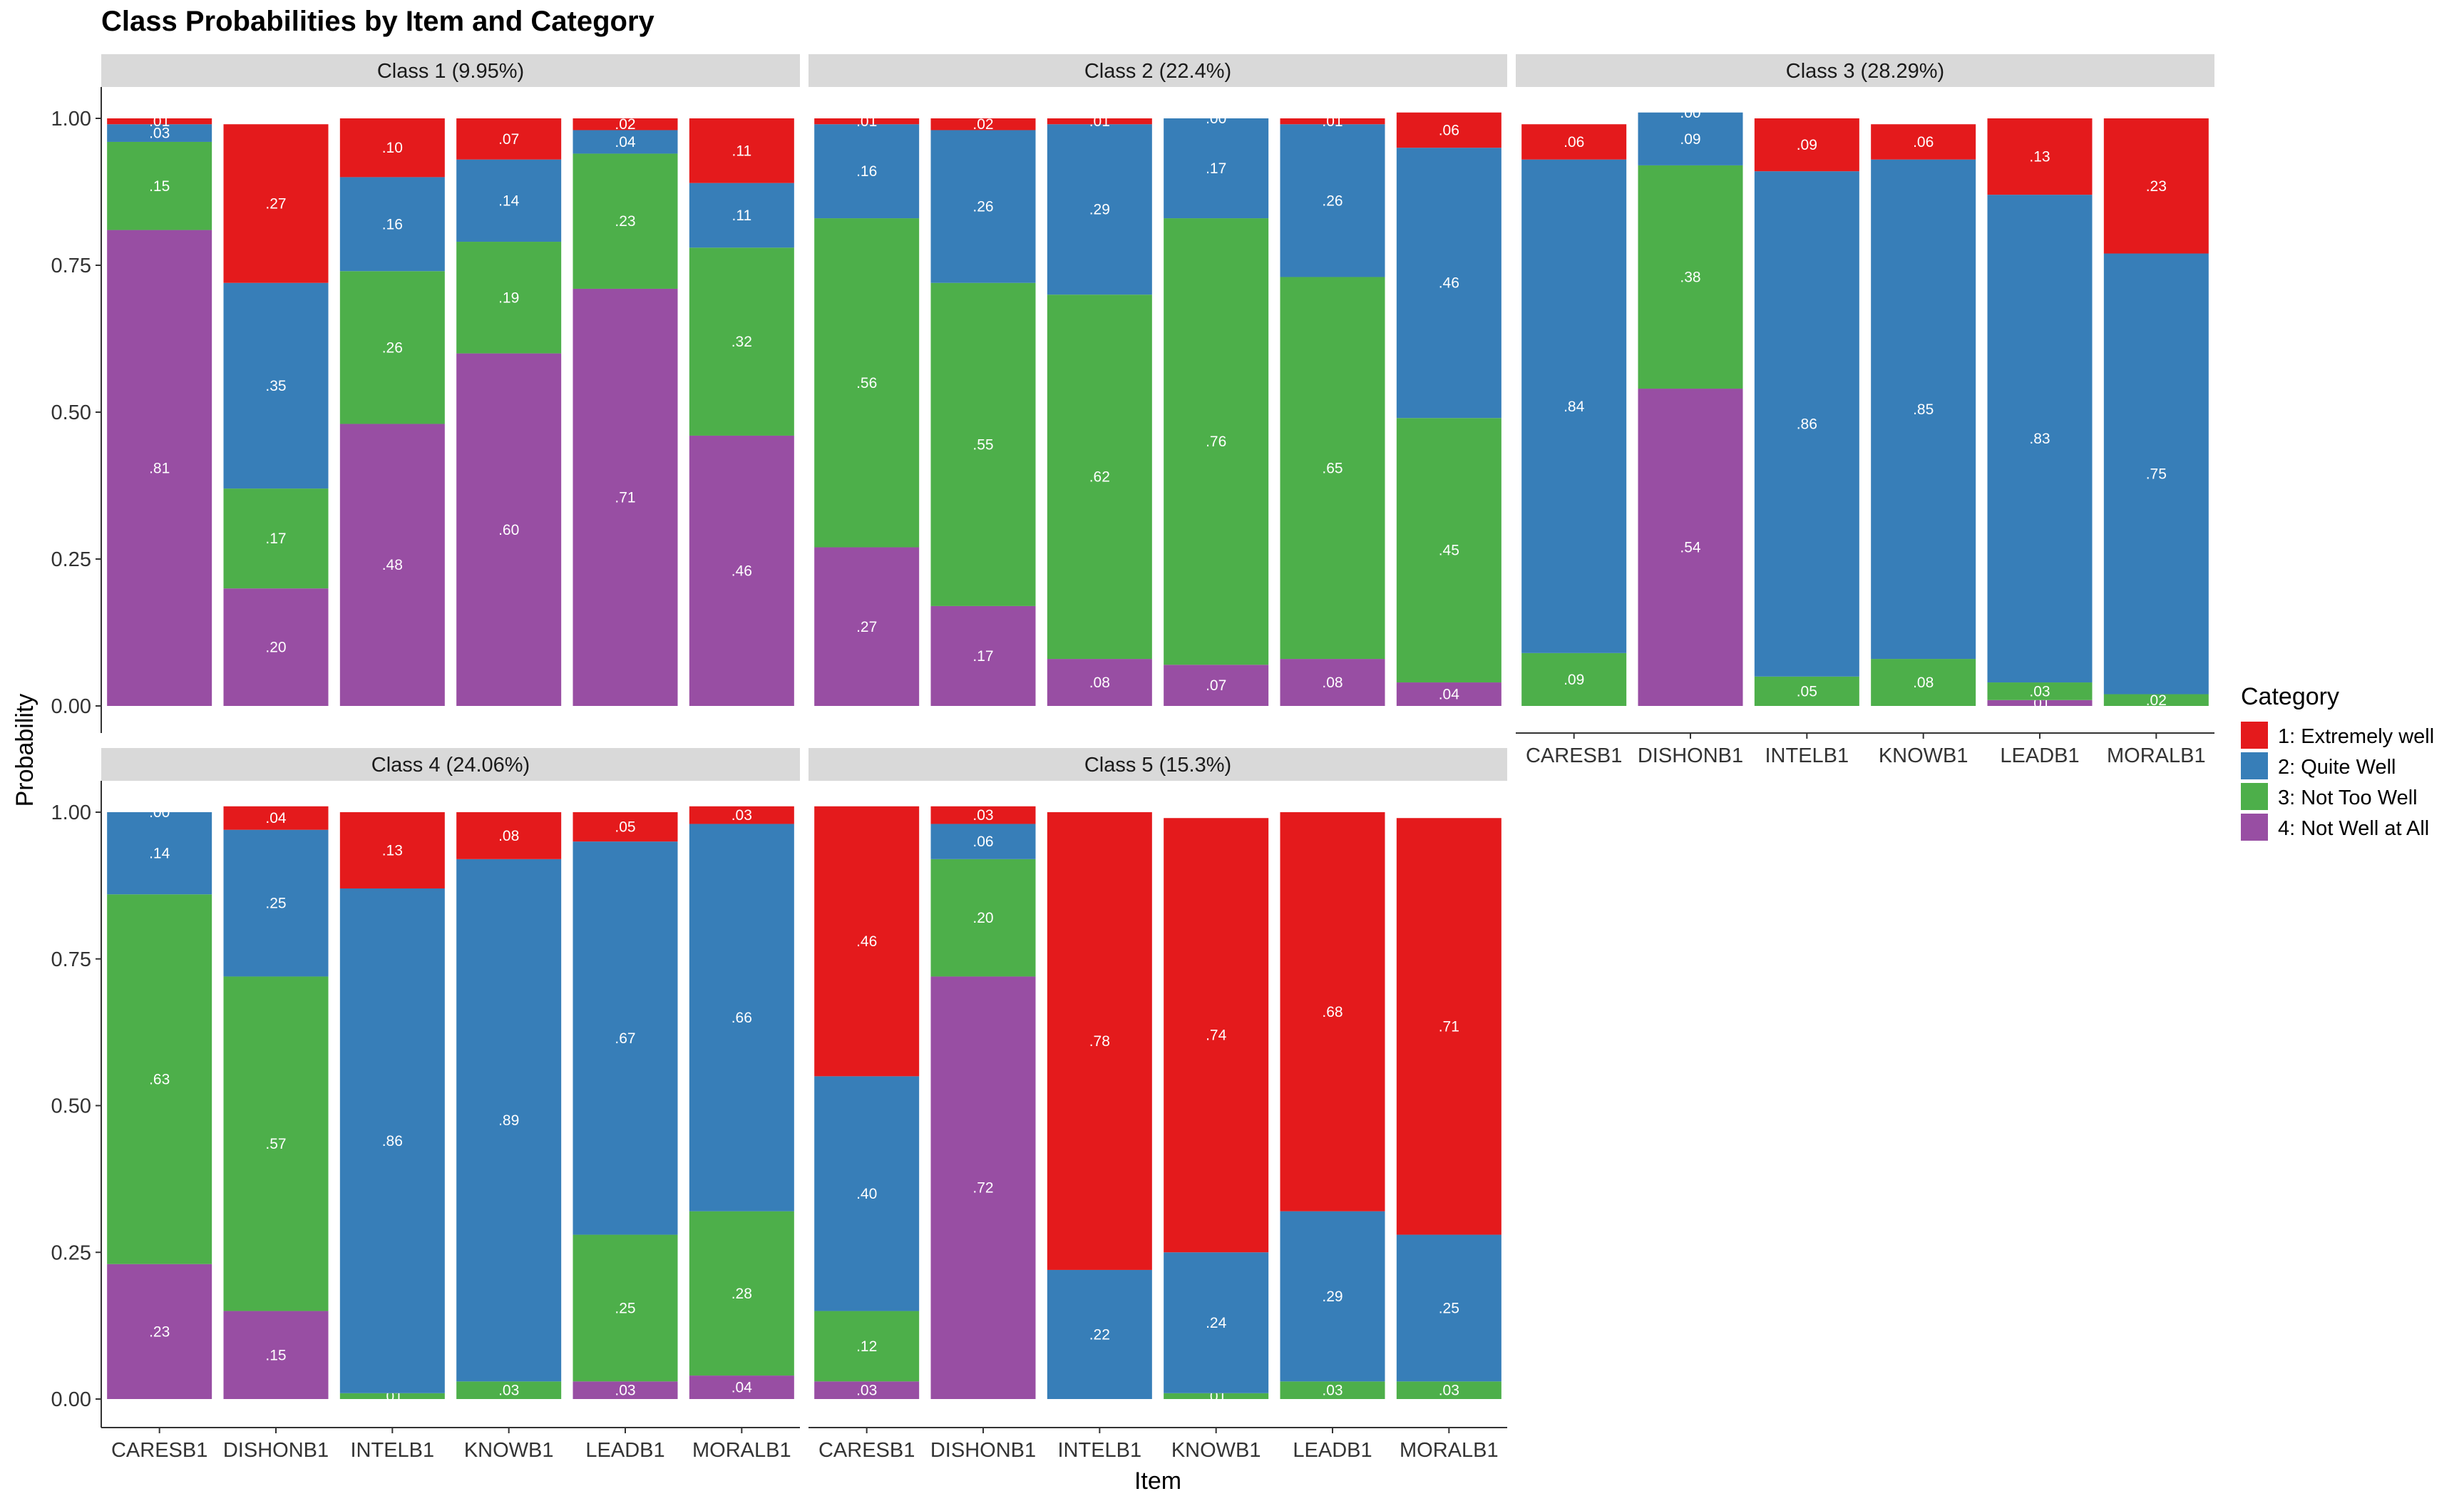 This screenshot has width=2464, height=1506. I want to click on x-axis-title: Item, so click(1157, 1481).